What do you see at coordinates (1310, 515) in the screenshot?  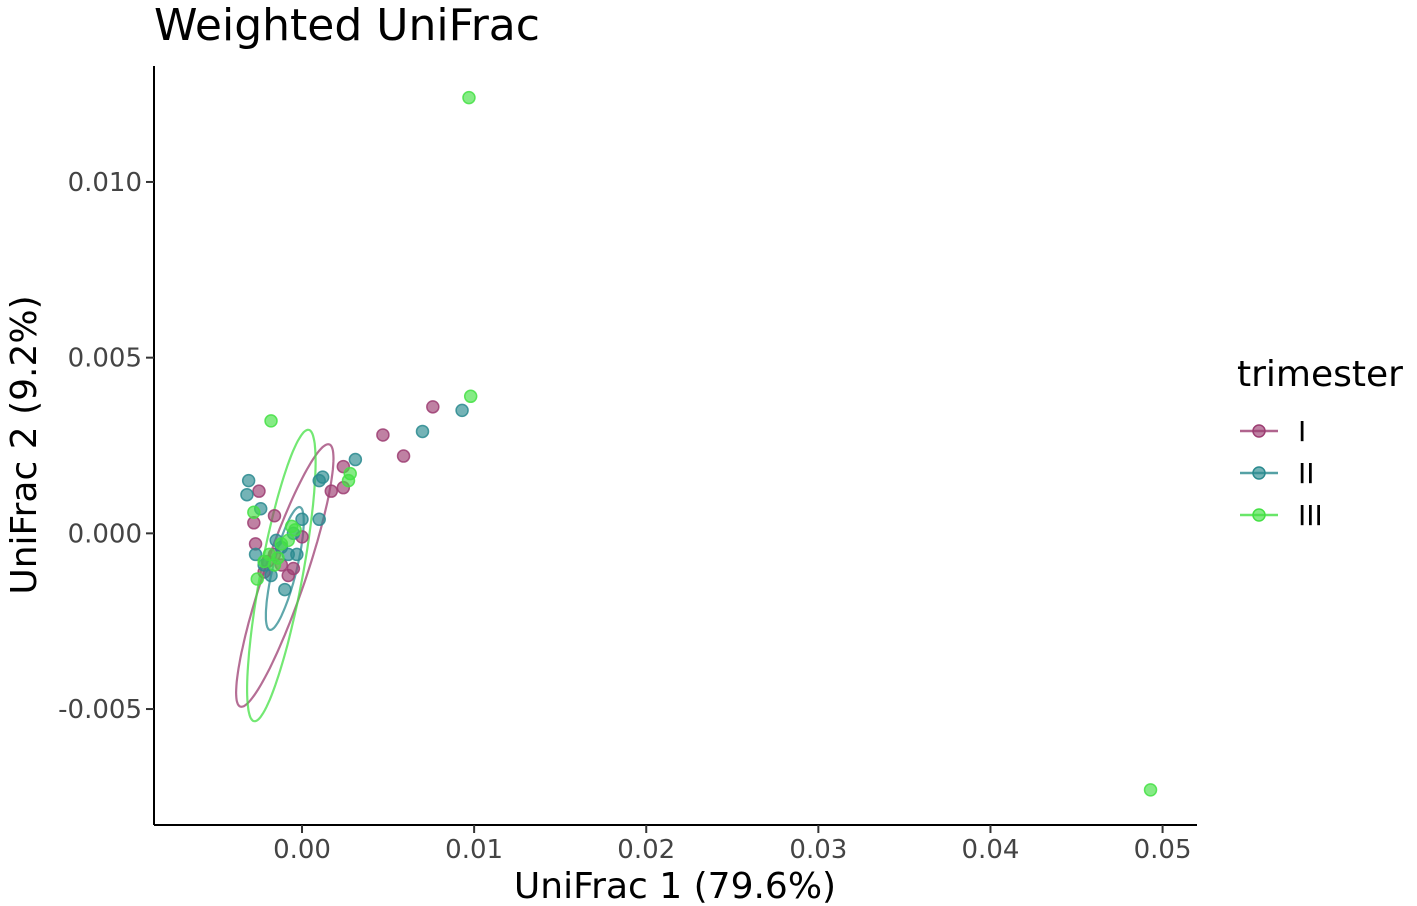 I see `legend-label-III: III` at bounding box center [1310, 515].